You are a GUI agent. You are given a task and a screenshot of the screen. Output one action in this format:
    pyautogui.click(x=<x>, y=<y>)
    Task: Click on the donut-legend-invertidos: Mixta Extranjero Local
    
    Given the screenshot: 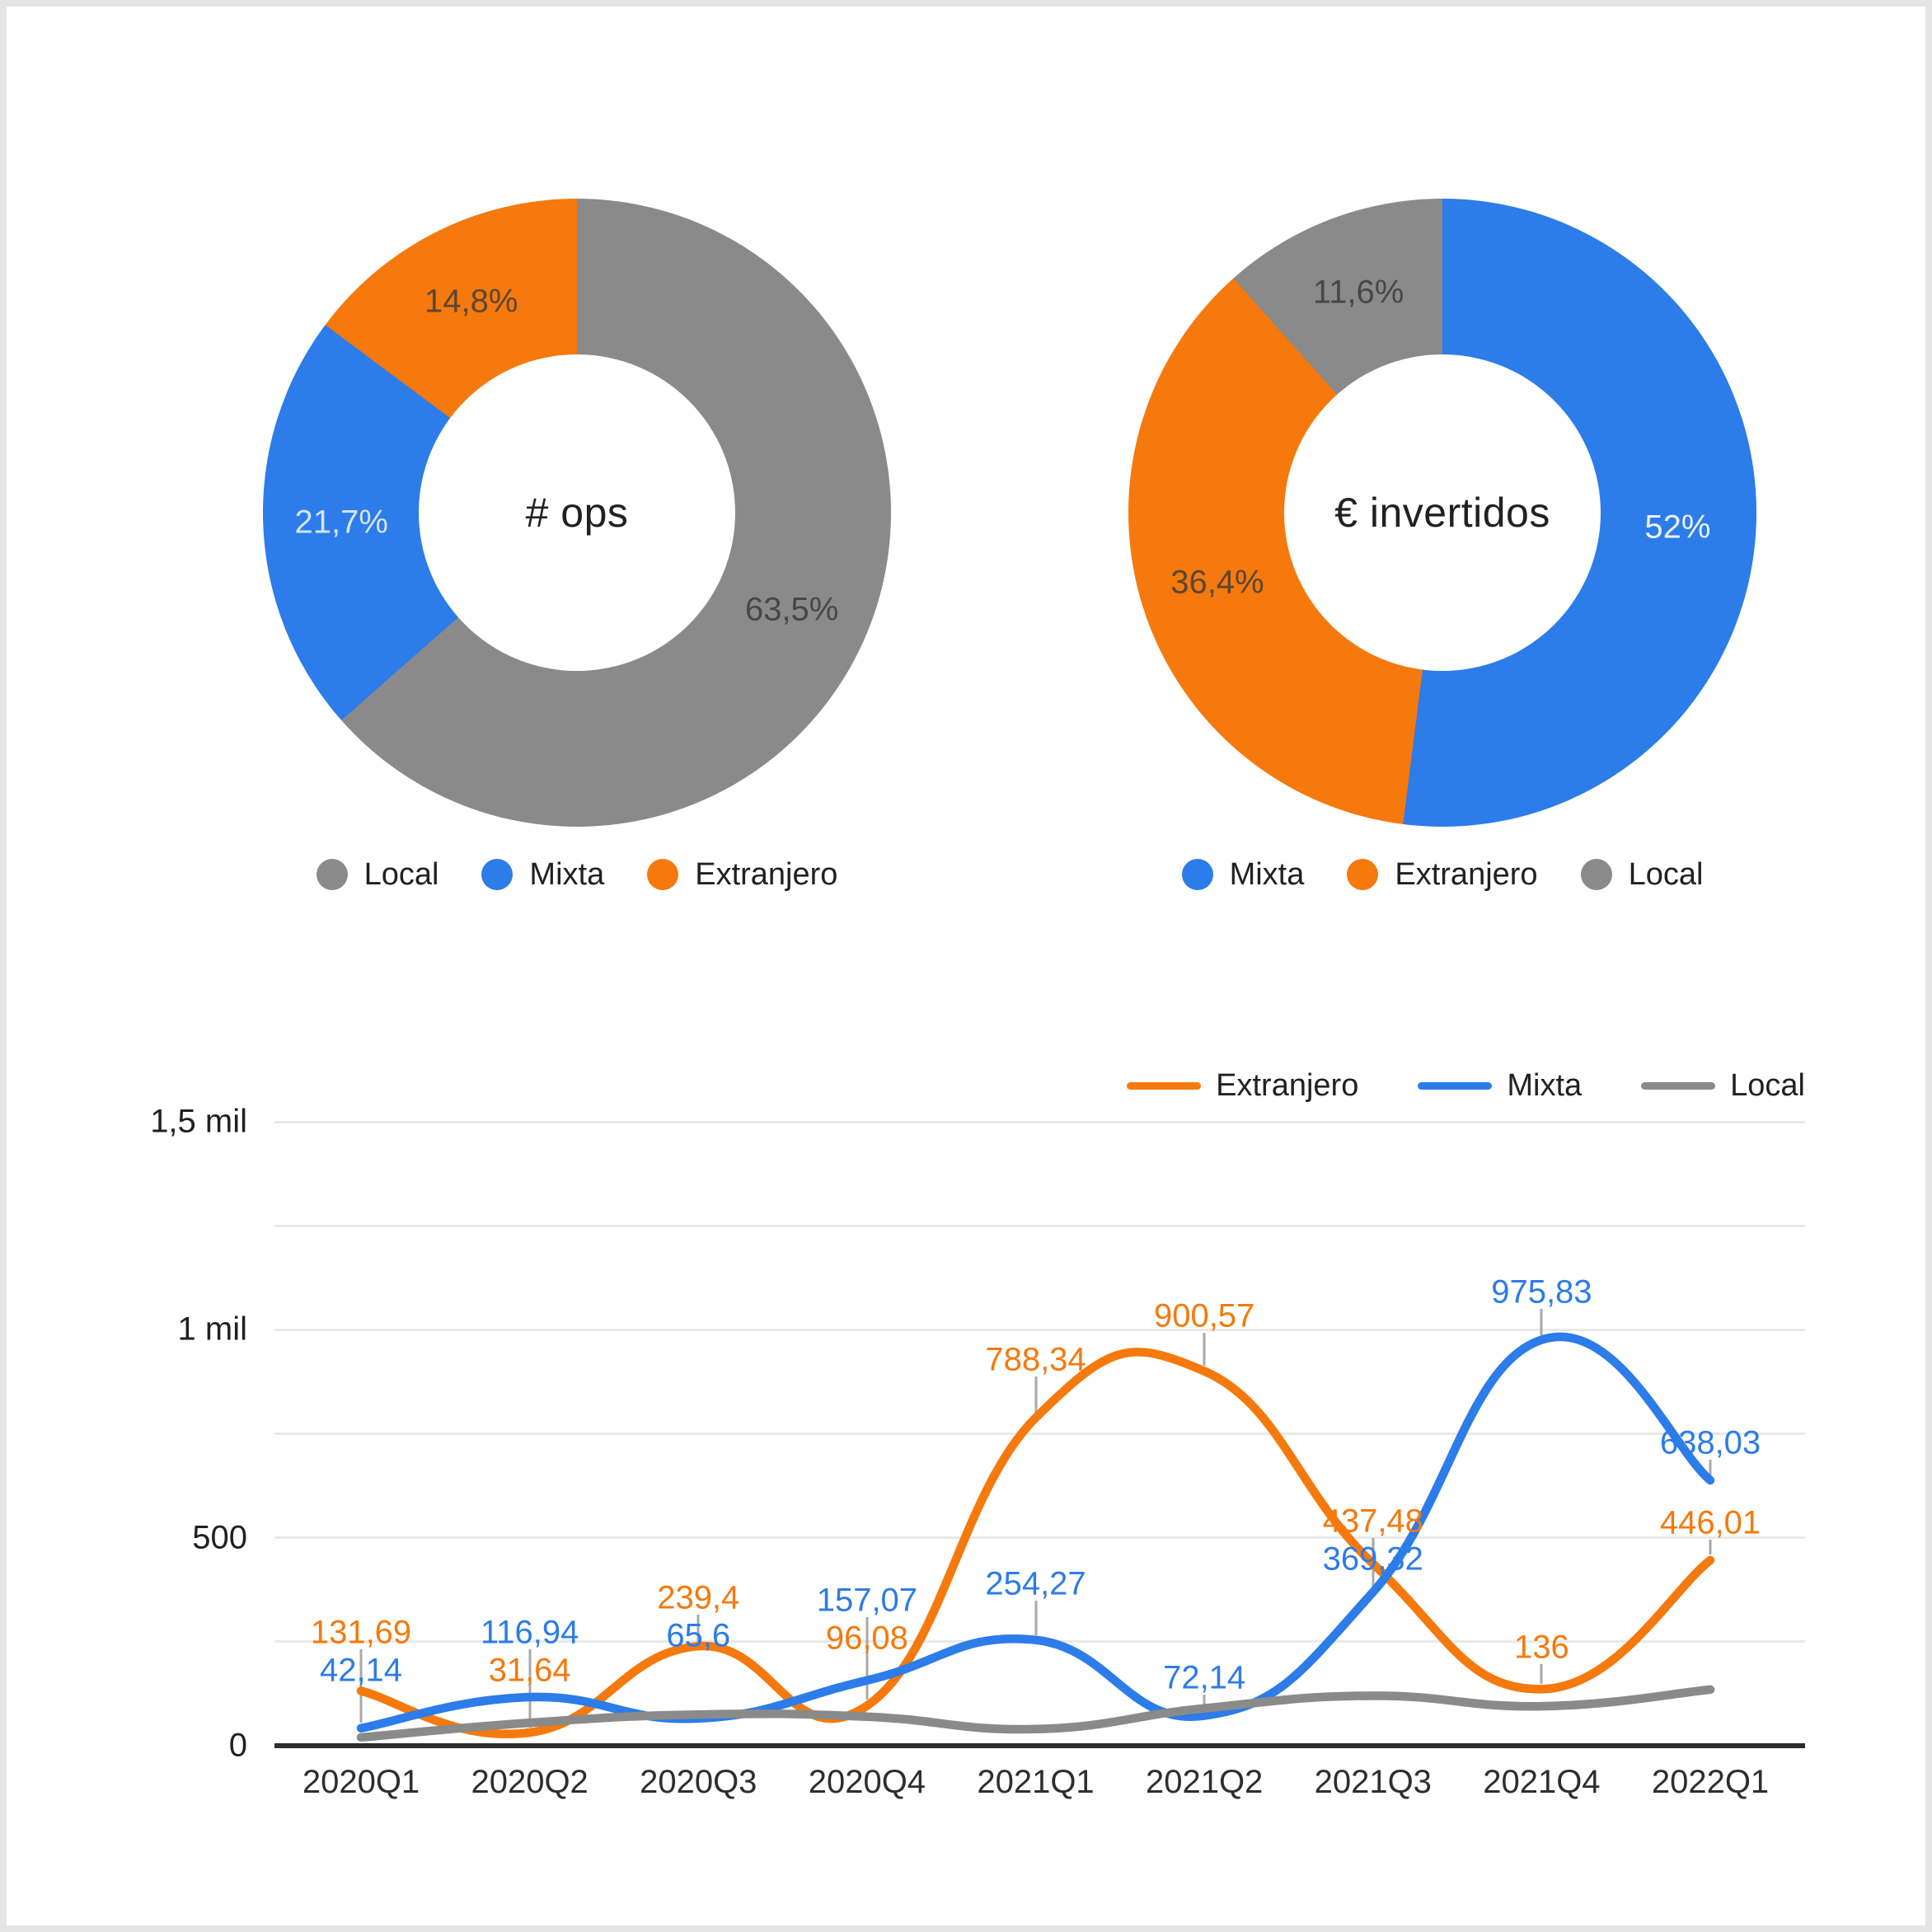 What is the action you would take?
    pyautogui.click(x=1442, y=875)
    